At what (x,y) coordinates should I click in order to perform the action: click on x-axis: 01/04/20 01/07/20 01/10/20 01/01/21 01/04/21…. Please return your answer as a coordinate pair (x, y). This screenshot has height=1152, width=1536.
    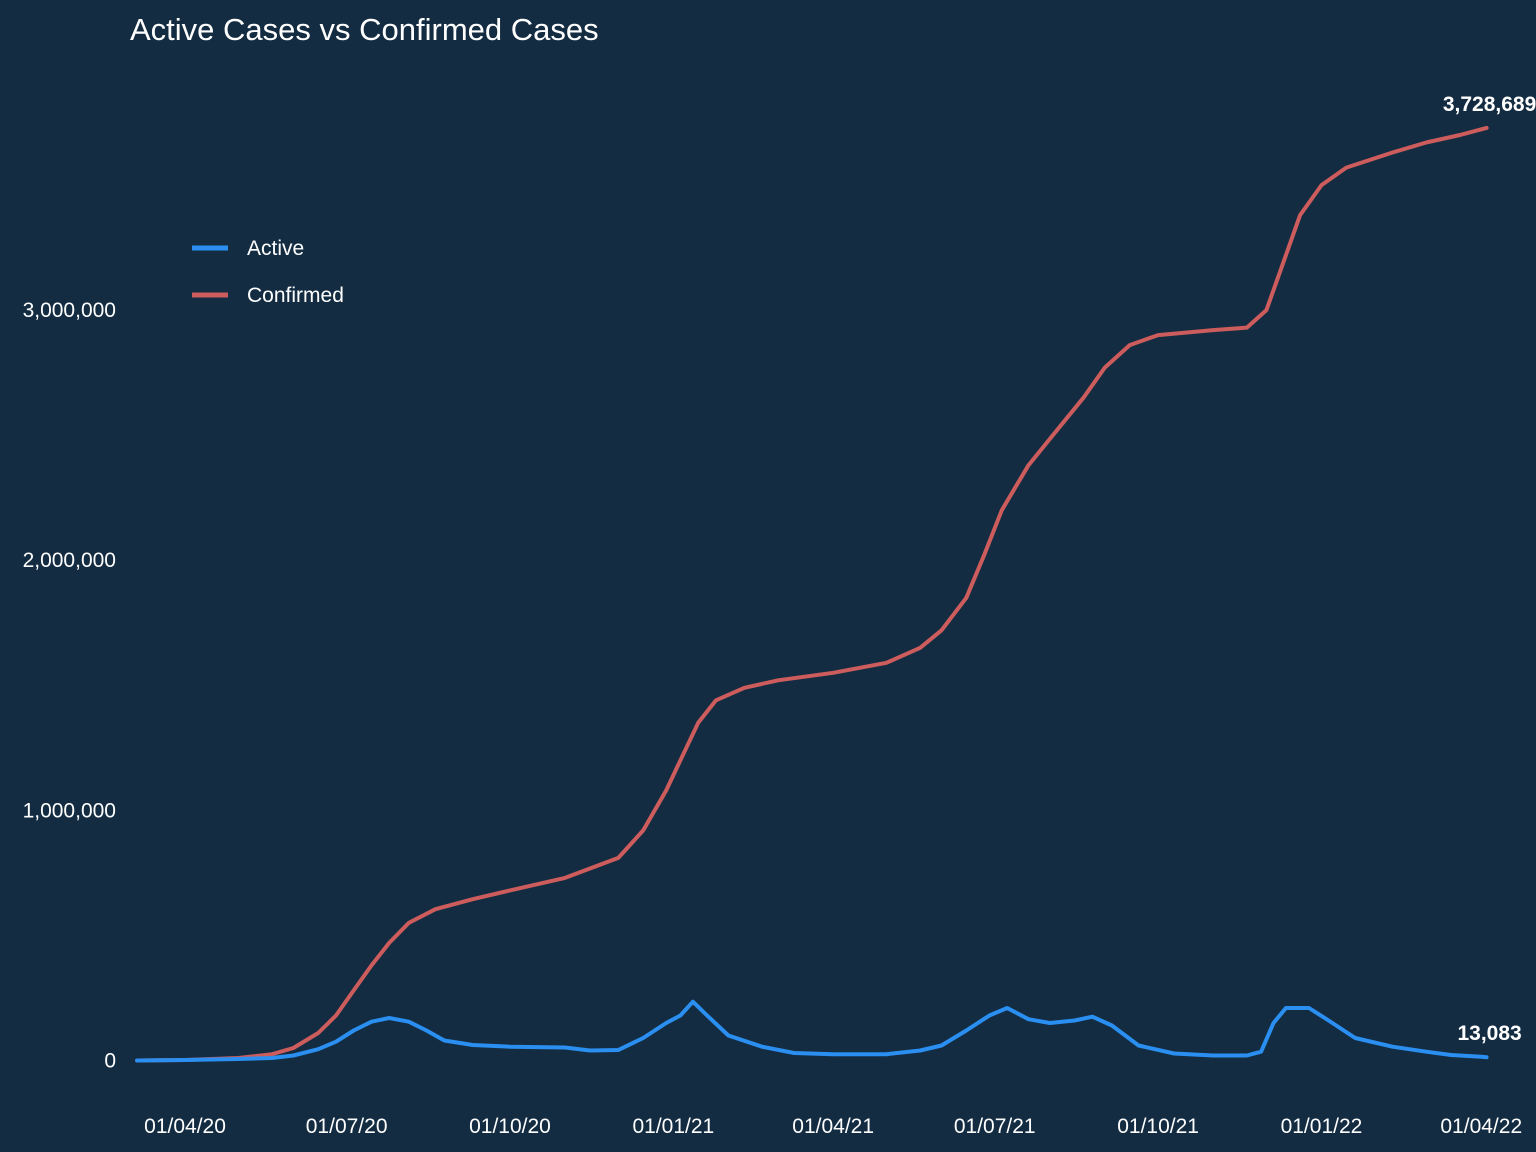
    Looking at the image, I should click on (833, 1126).